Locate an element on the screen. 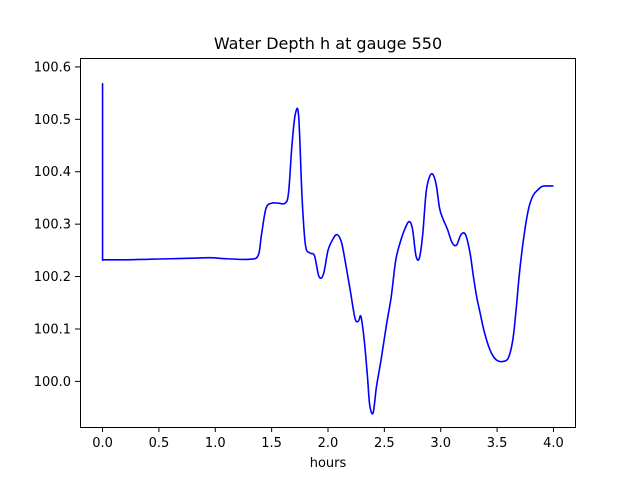  y-axis: 100.0 100.1 100.2 100.3 100.4 100.5 100.6 is located at coordinates (57, 225).